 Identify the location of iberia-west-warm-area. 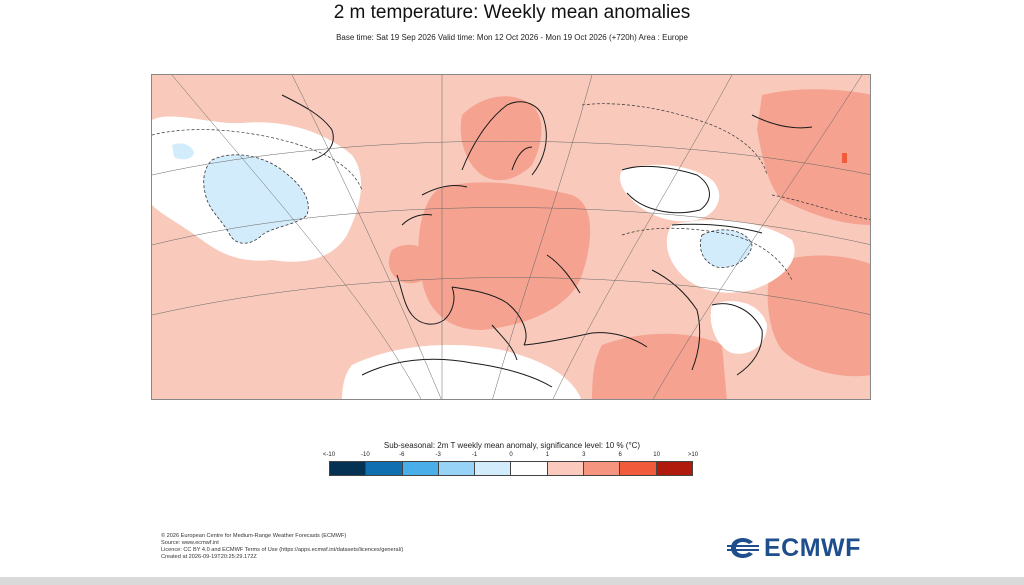
(410, 264).